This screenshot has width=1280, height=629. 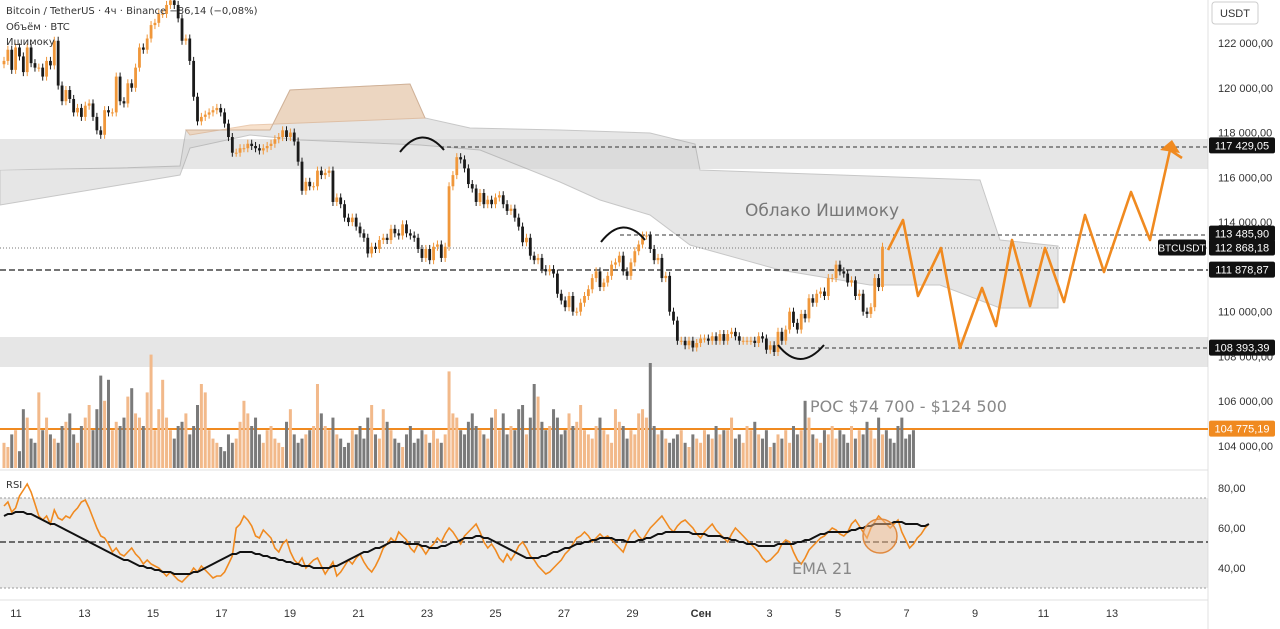 What do you see at coordinates (1235, 13) in the screenshot?
I see `currency-button` at bounding box center [1235, 13].